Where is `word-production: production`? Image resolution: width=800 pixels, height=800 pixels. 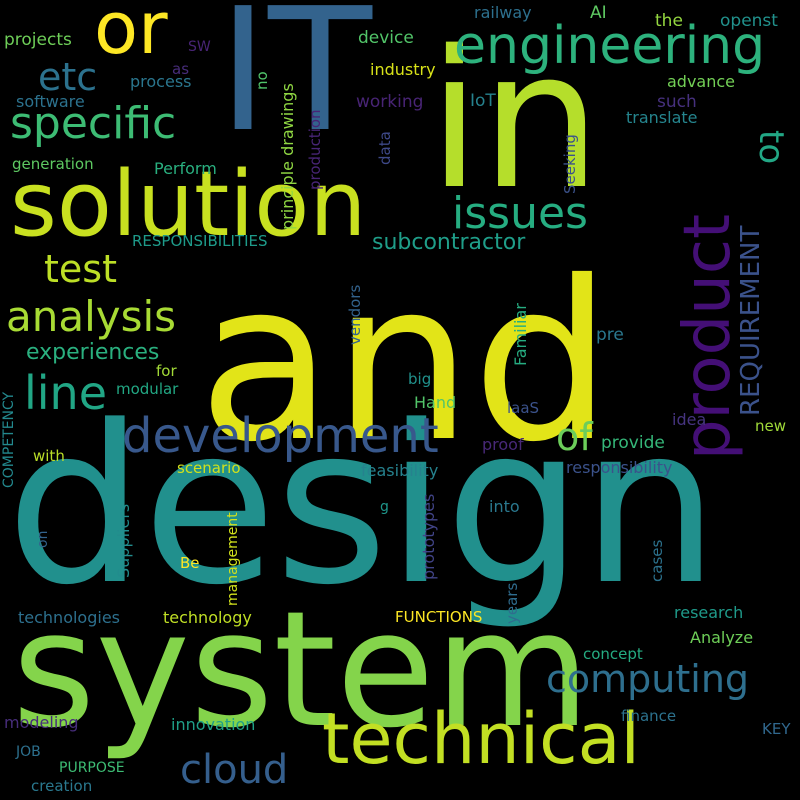
word-production: production is located at coordinates (315, 149).